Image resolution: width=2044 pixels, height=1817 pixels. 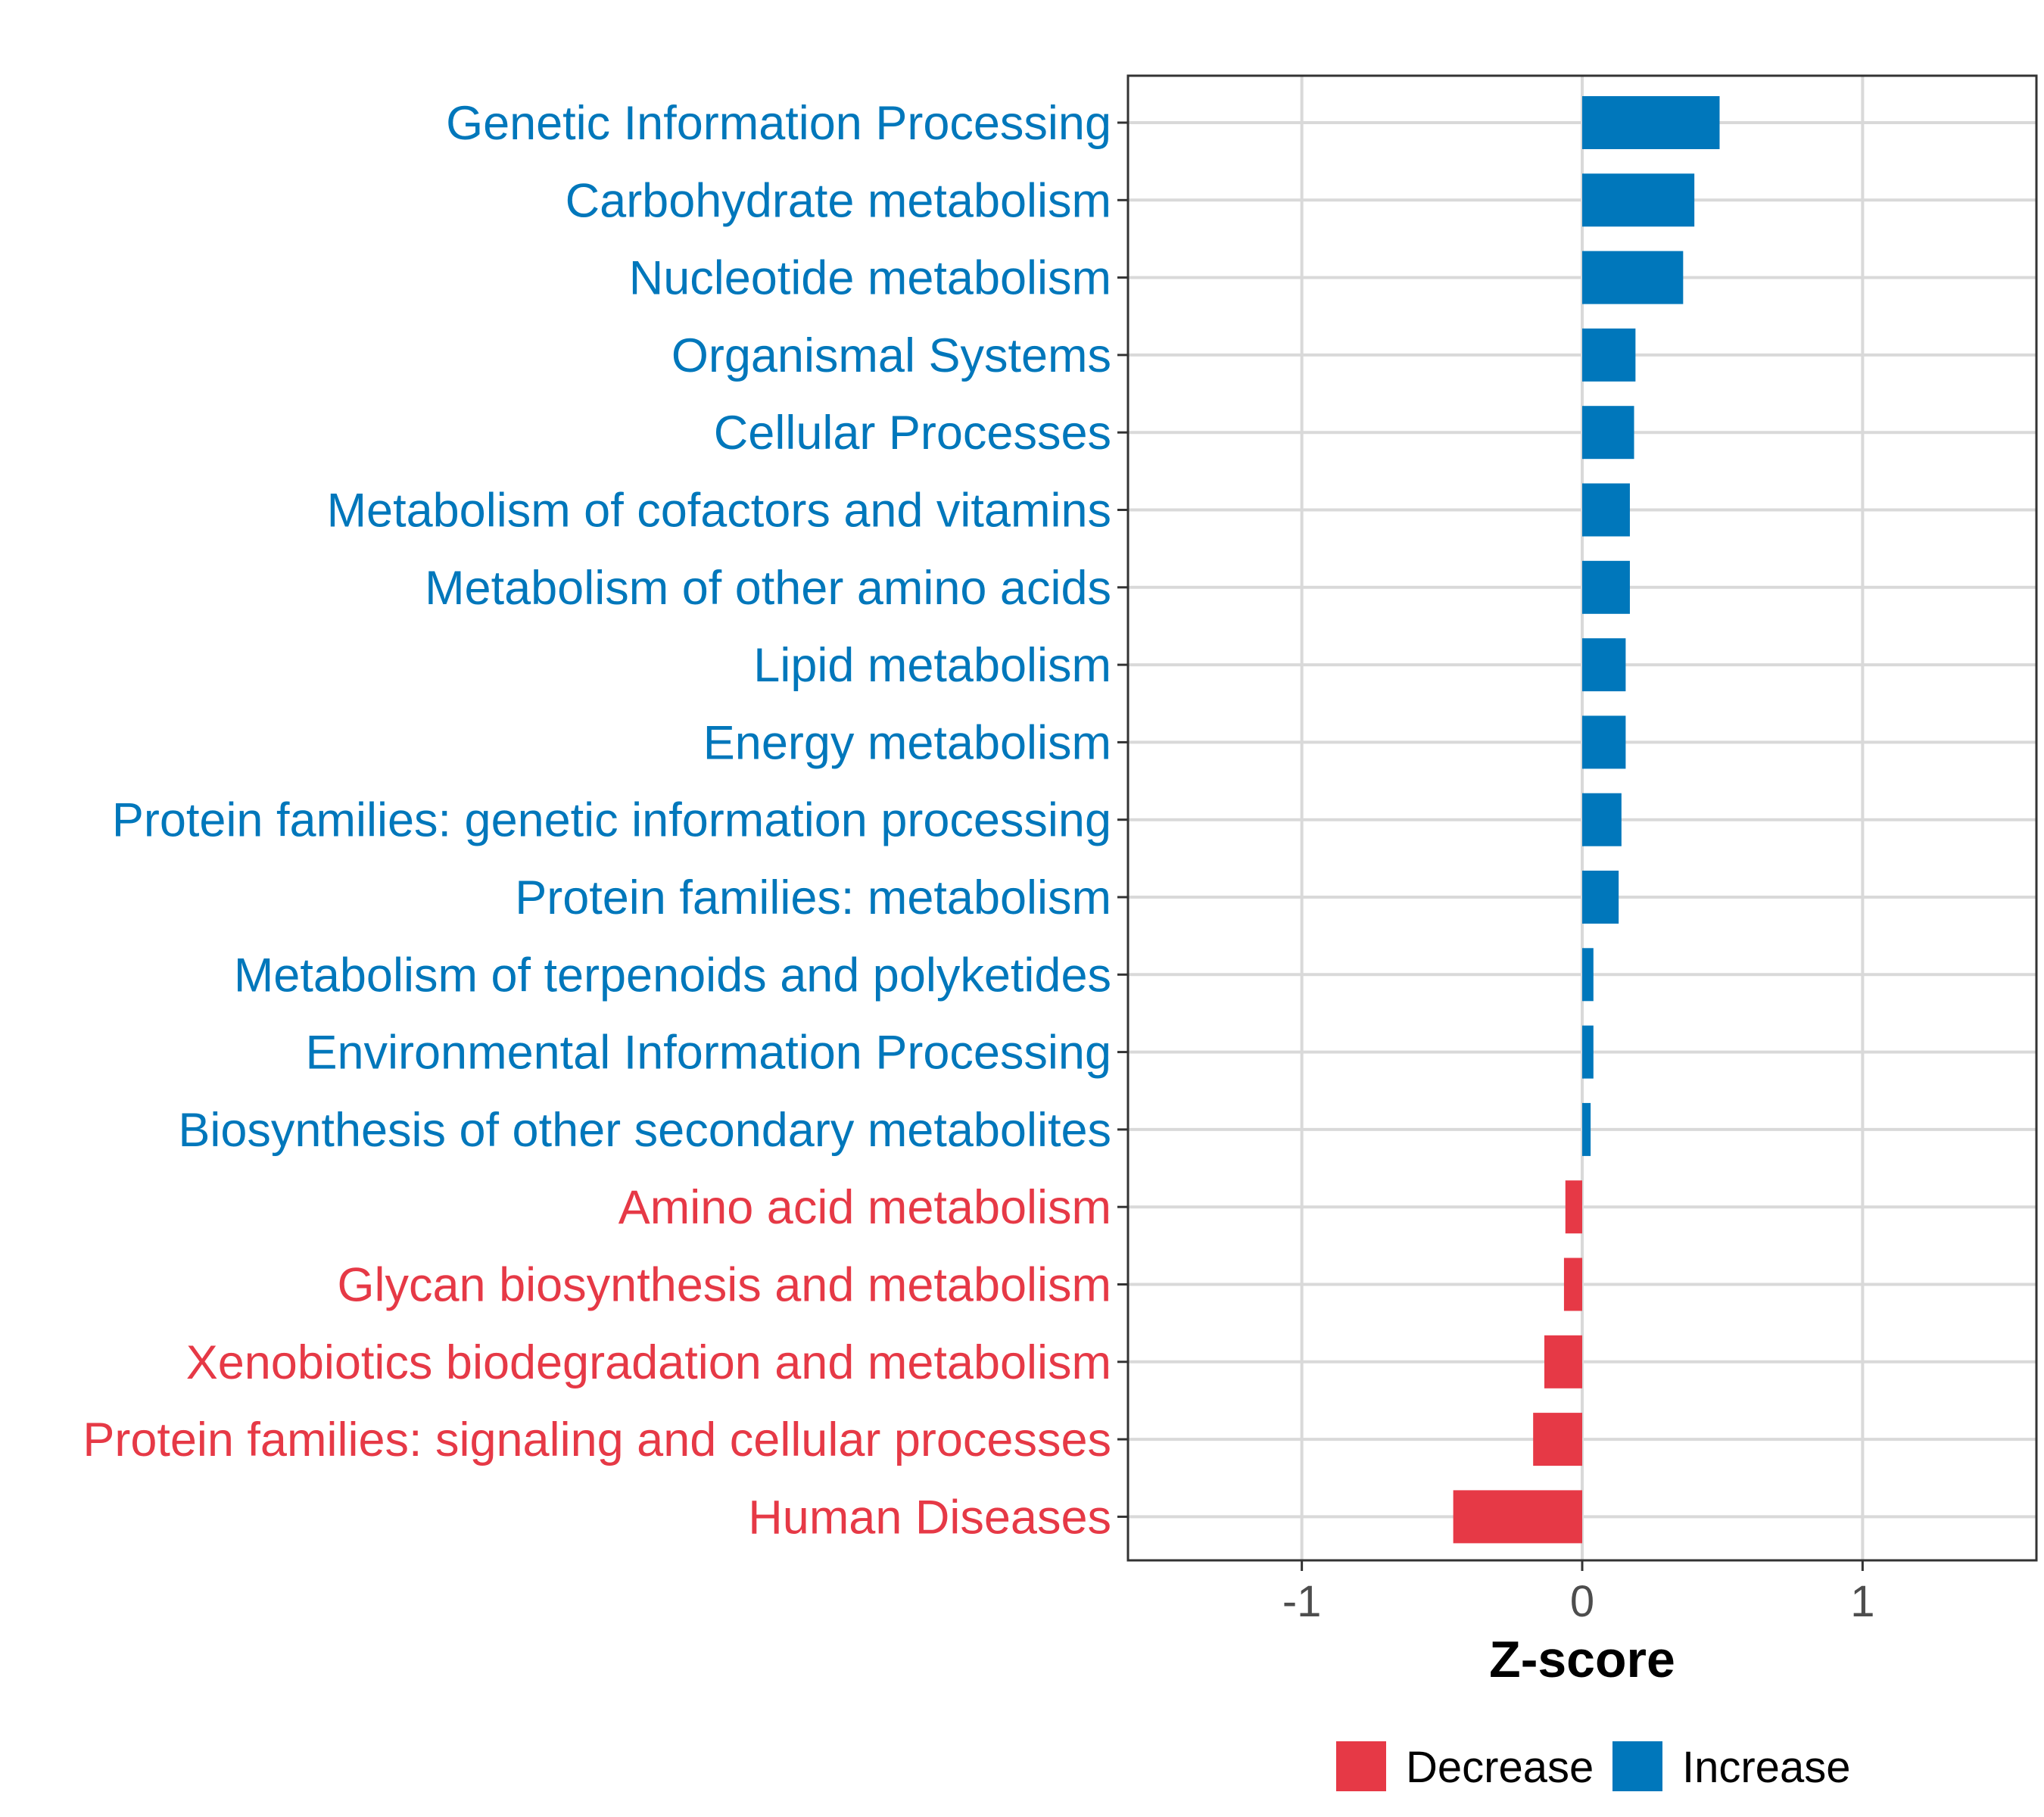 I want to click on y-tick-label: Organismal Systems, so click(x=891, y=355).